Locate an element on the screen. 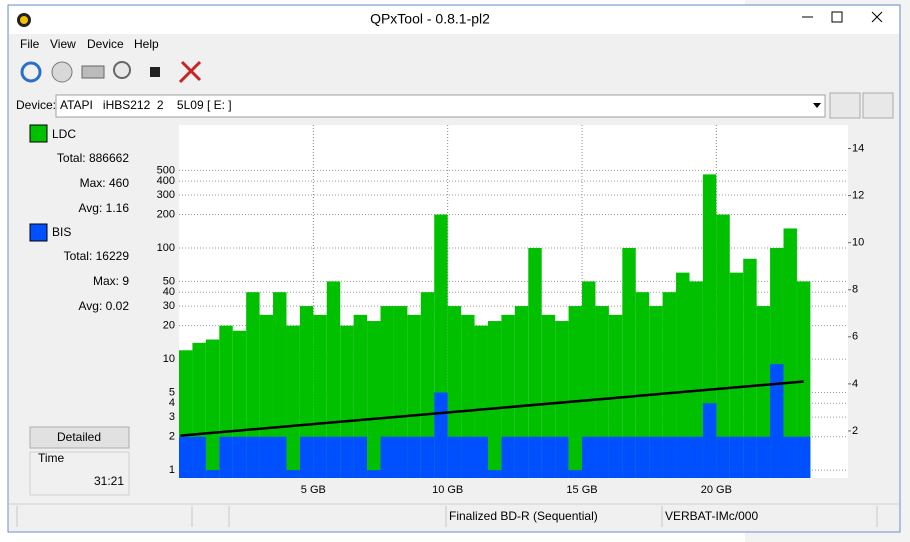 The image size is (910, 542). combo-arrow is located at coordinates (817, 105).